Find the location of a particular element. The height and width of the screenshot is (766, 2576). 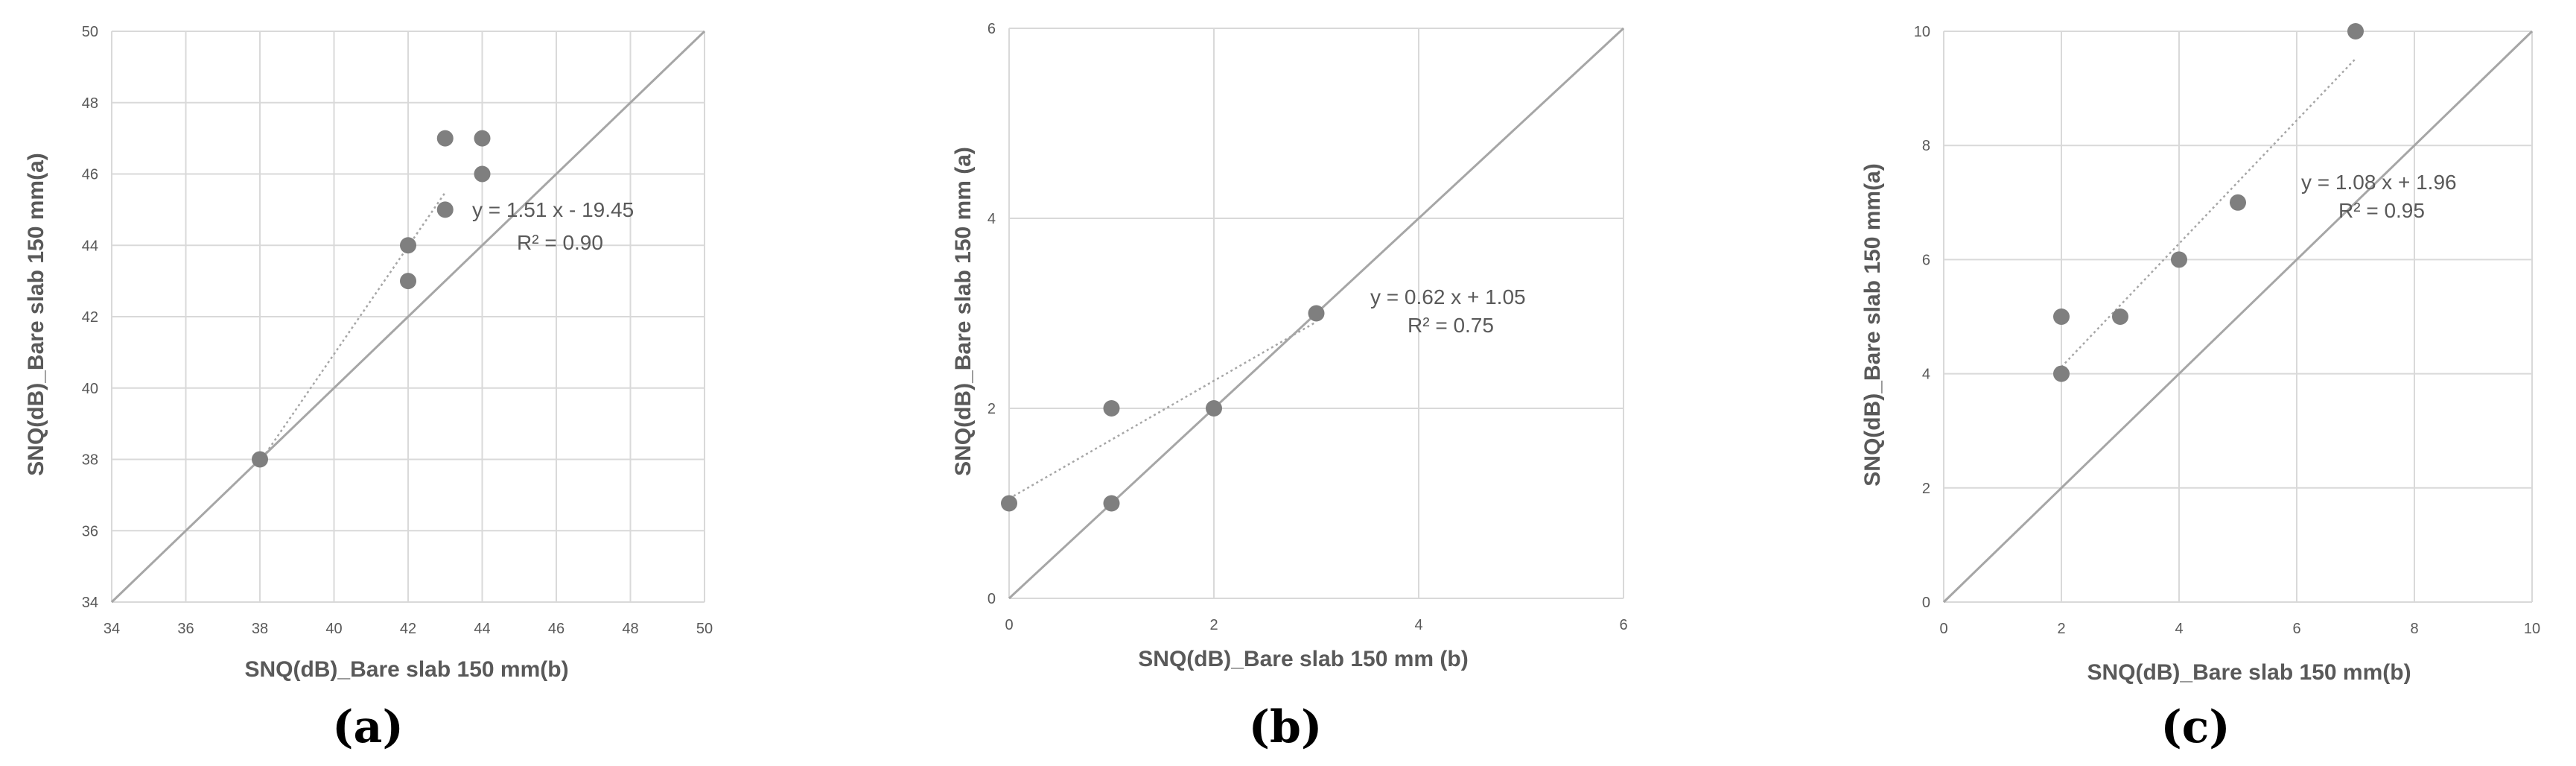

y-tick-label-a: 50 is located at coordinates (90, 32).